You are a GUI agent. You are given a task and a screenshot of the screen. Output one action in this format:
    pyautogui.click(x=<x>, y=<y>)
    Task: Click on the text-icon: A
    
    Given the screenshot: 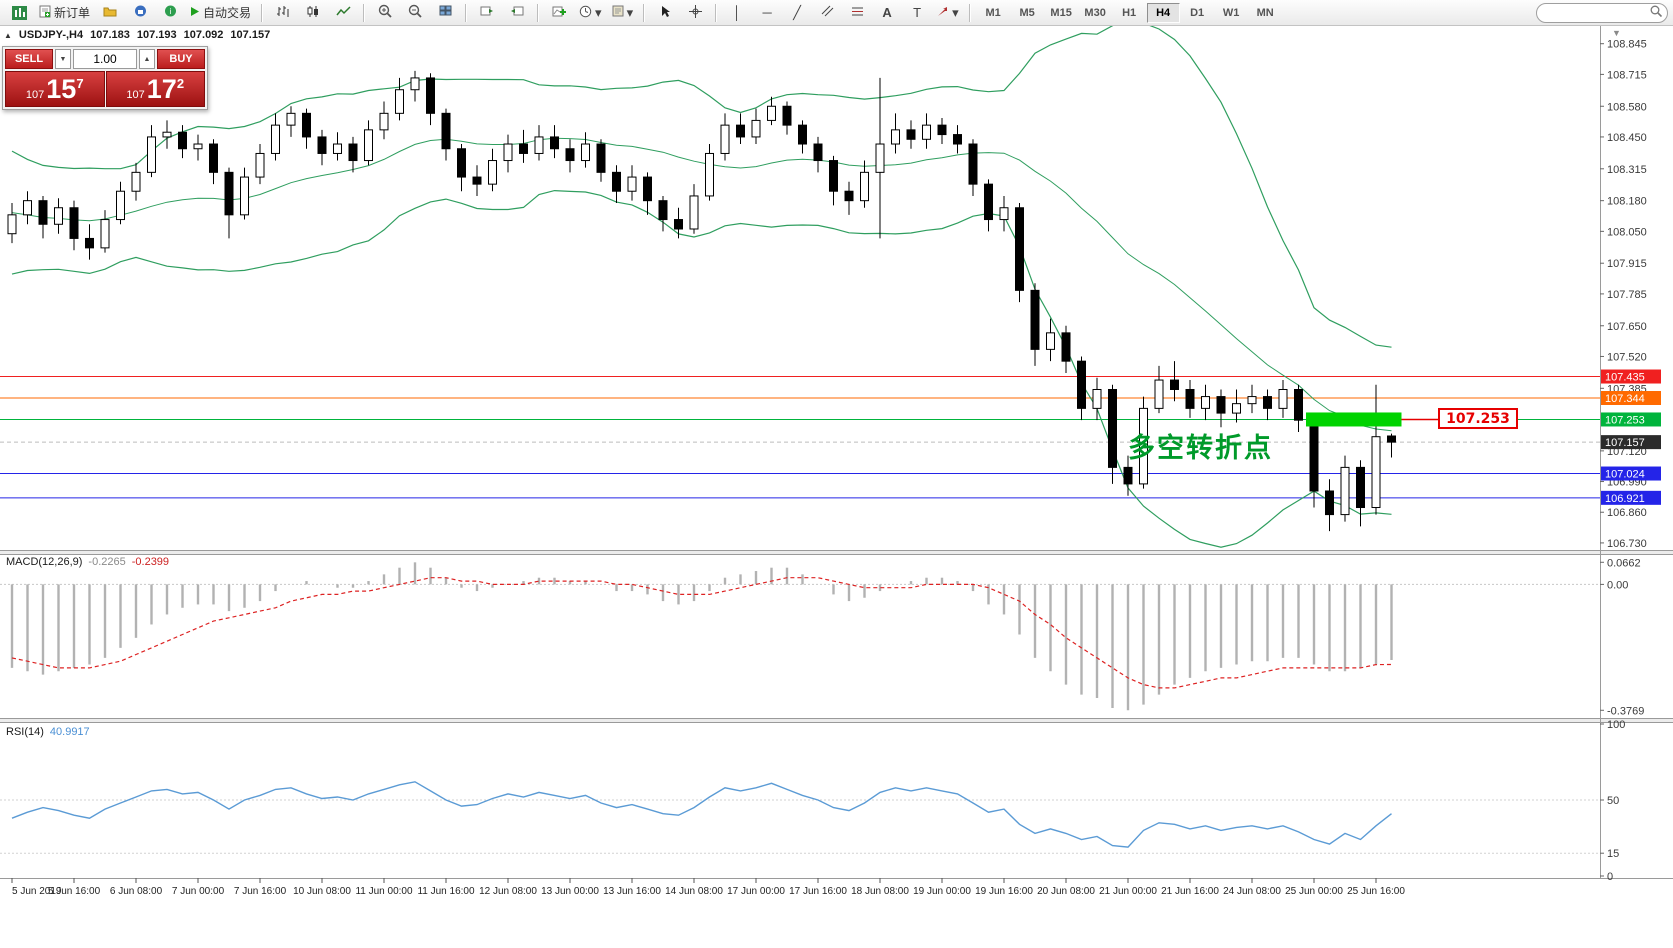 What is the action you would take?
    pyautogui.click(x=887, y=12)
    